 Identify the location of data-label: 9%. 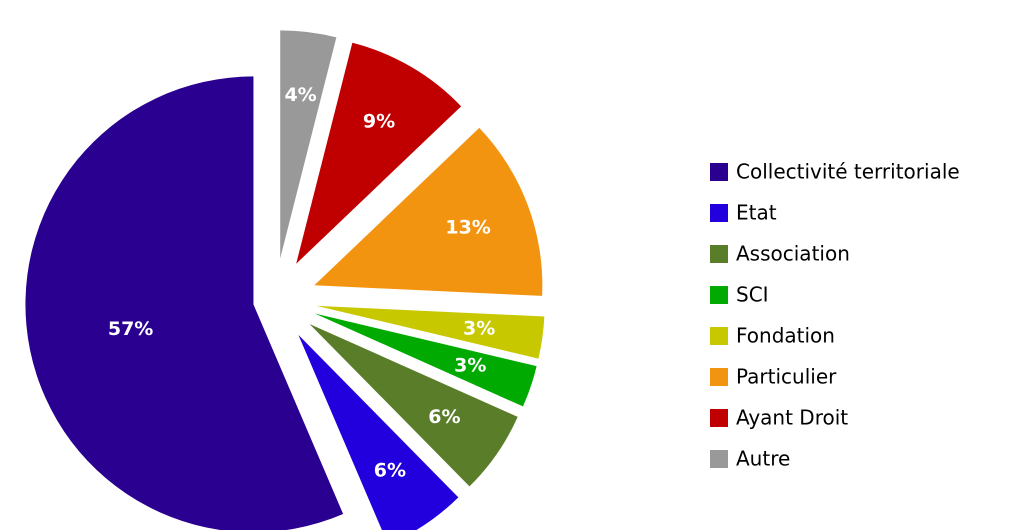
(379, 121).